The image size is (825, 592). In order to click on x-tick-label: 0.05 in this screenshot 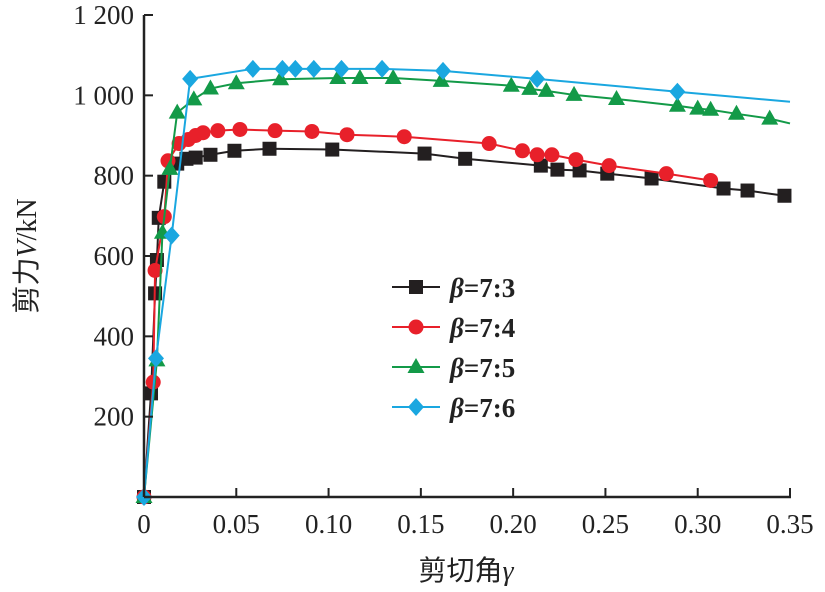, I will do `click(236, 524)`.